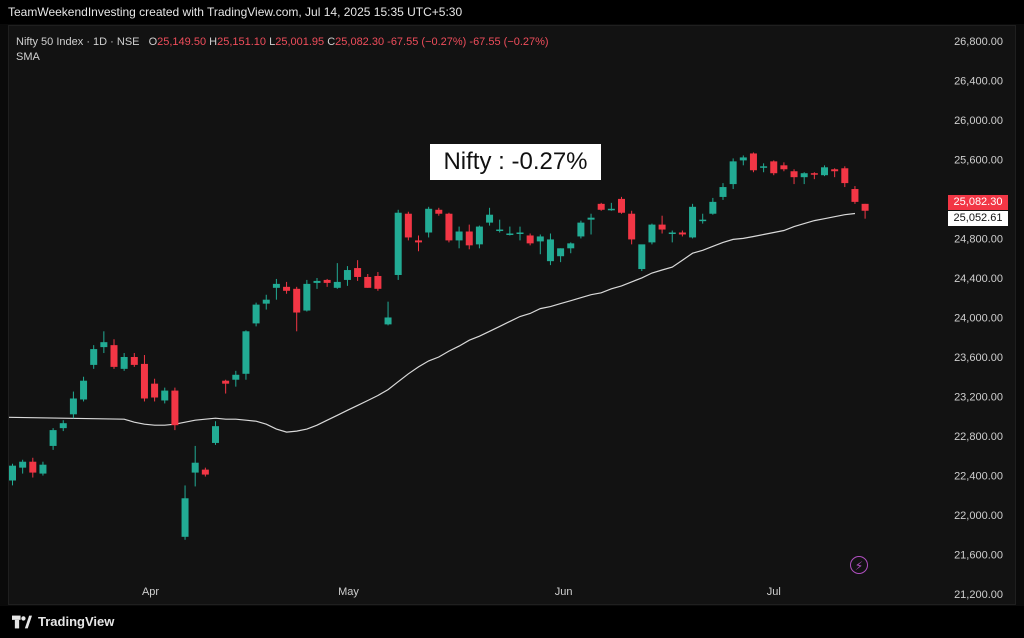 The width and height of the screenshot is (1024, 638). Describe the element at coordinates (63, 621) in the screenshot. I see `tradingview-logo: TradingView` at that location.